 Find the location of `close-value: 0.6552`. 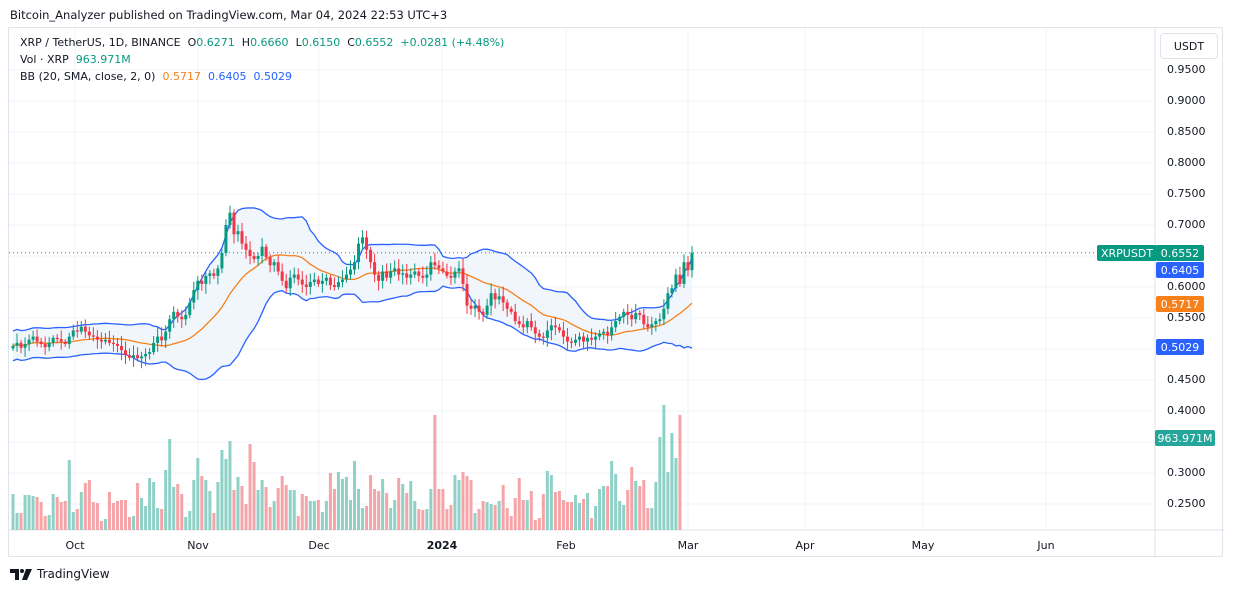

close-value: 0.6552 is located at coordinates (374, 42).